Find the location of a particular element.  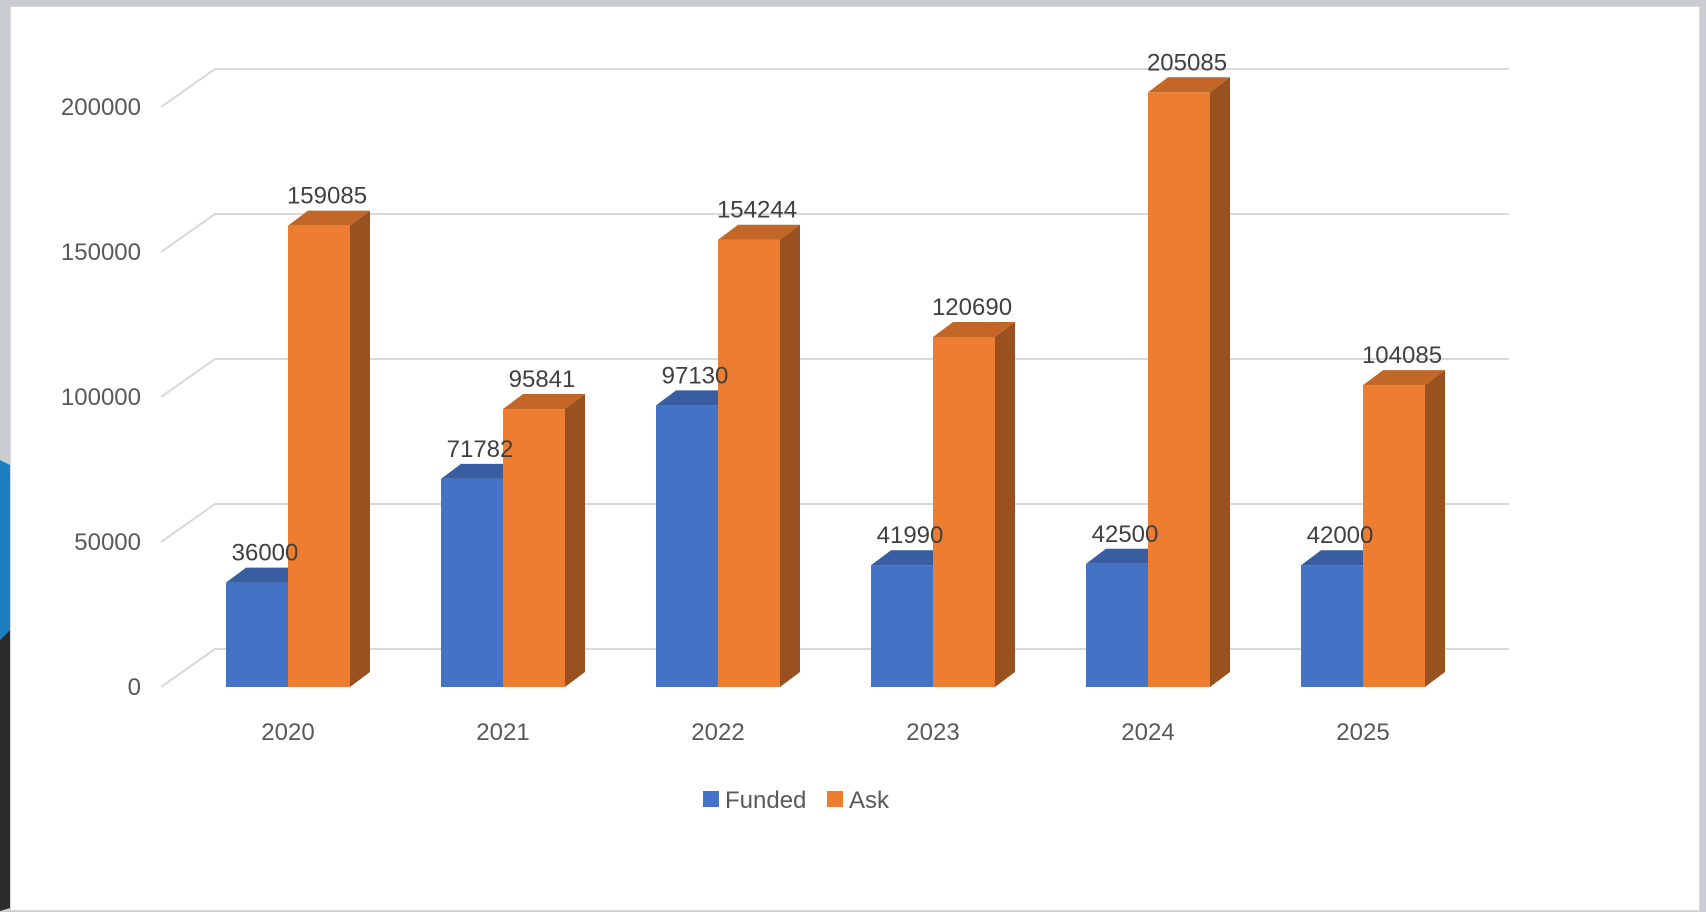

bar-top-funded-2025 is located at coordinates (1342, 558).